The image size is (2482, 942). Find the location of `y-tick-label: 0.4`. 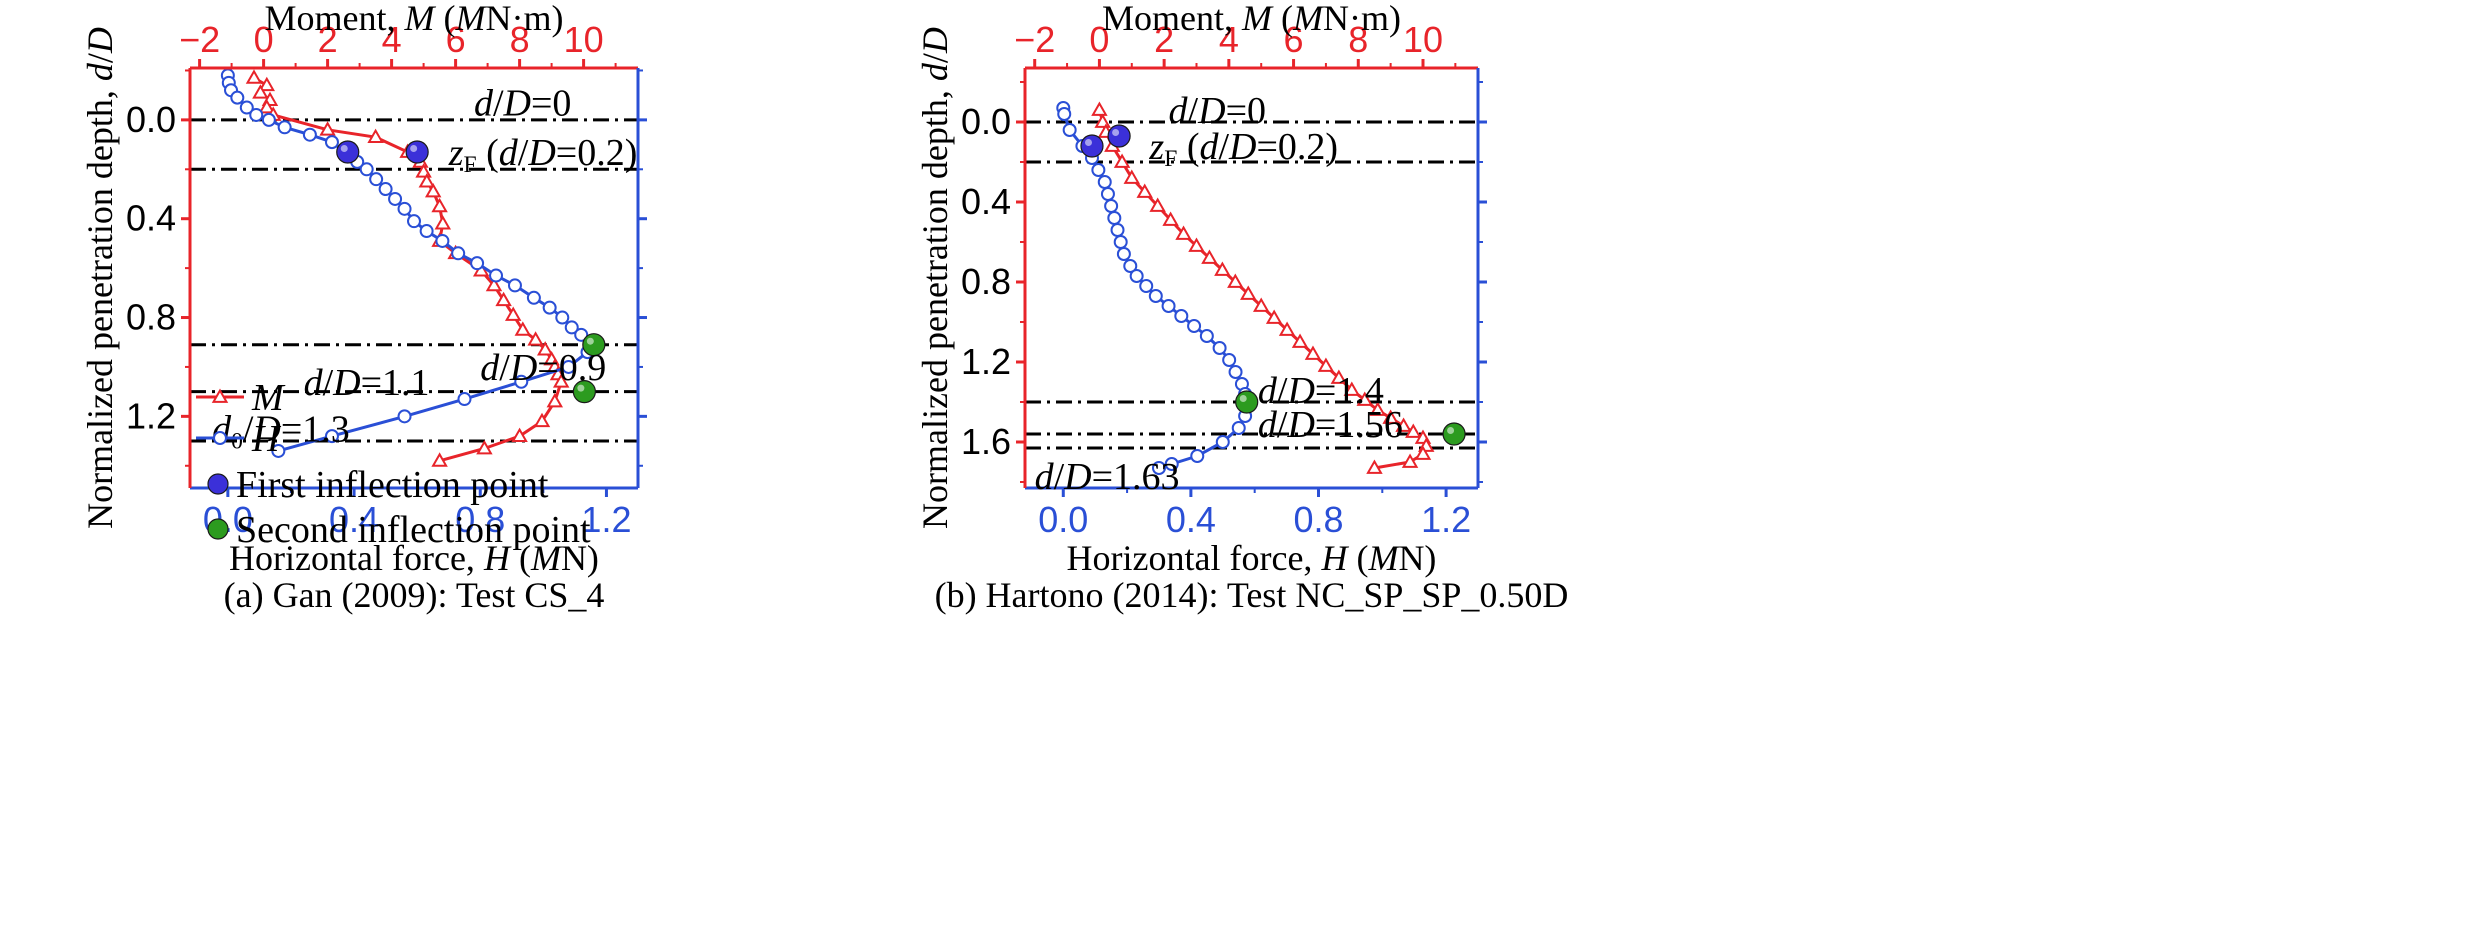

y-tick-label: 0.4 is located at coordinates (986, 201).